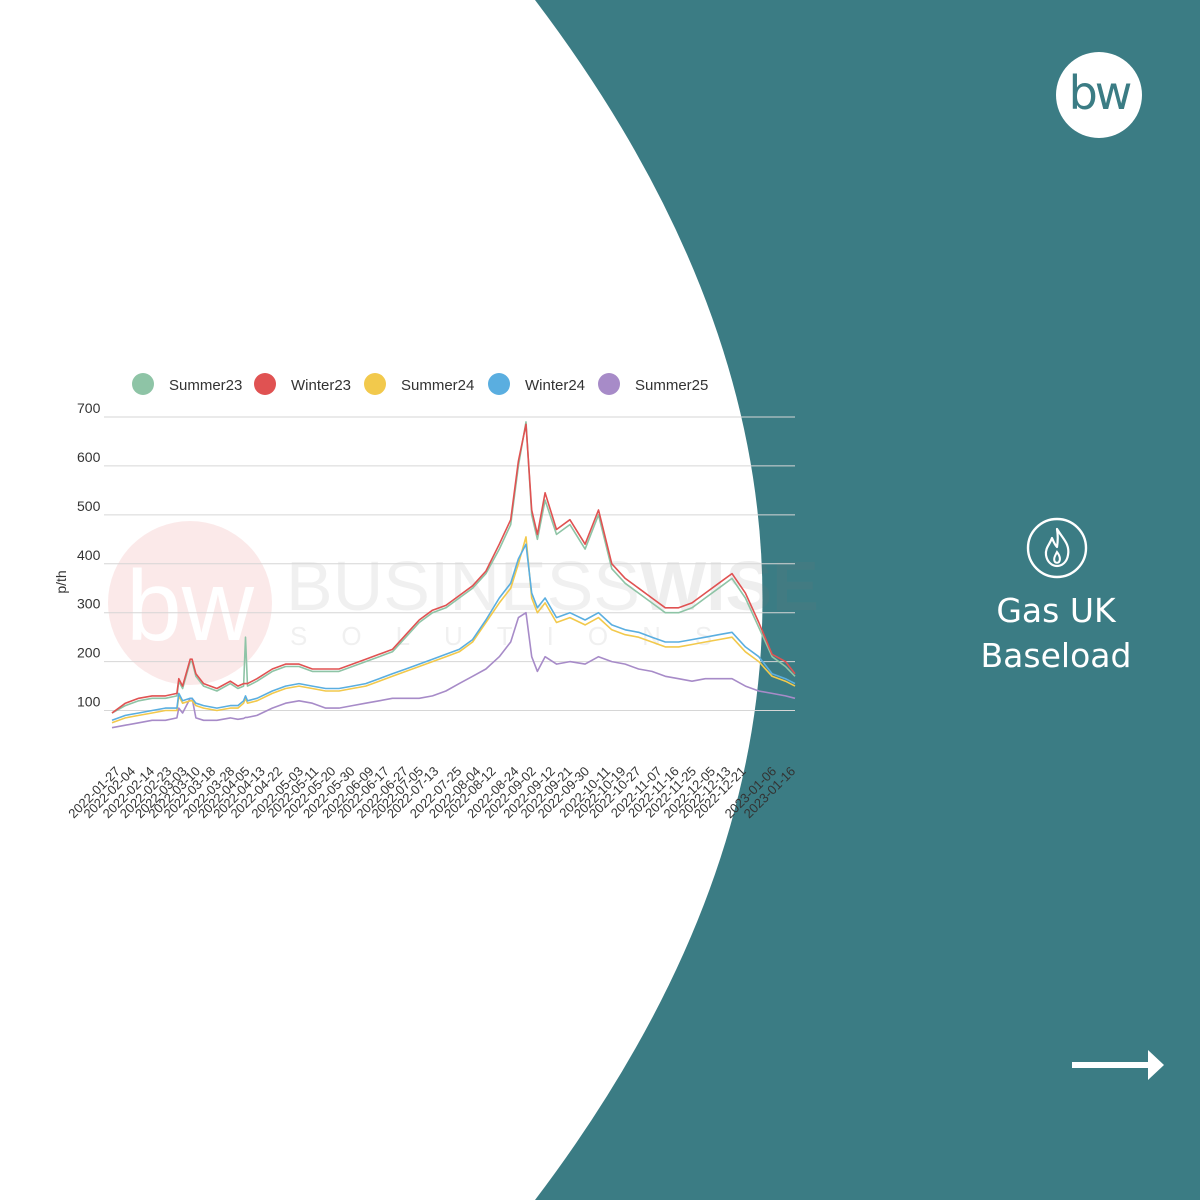 The height and width of the screenshot is (1200, 1200). I want to click on panel-title-line2: Baseload, so click(1056, 655).